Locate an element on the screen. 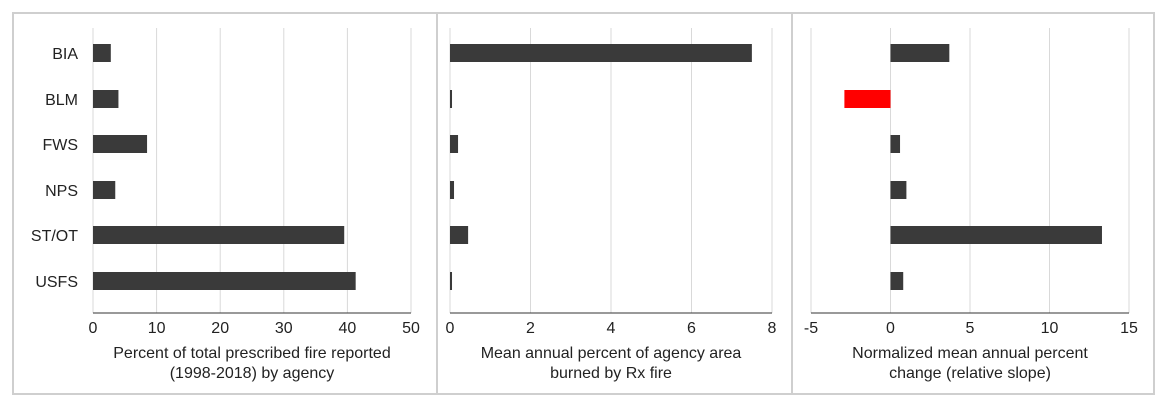  category-label-blm: BLM is located at coordinates (61, 100).